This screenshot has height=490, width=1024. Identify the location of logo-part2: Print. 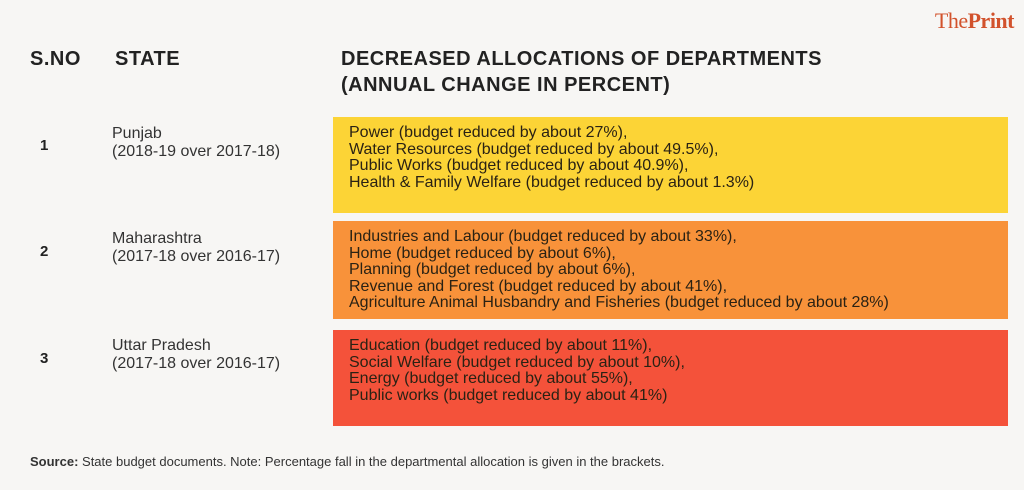
(991, 20).